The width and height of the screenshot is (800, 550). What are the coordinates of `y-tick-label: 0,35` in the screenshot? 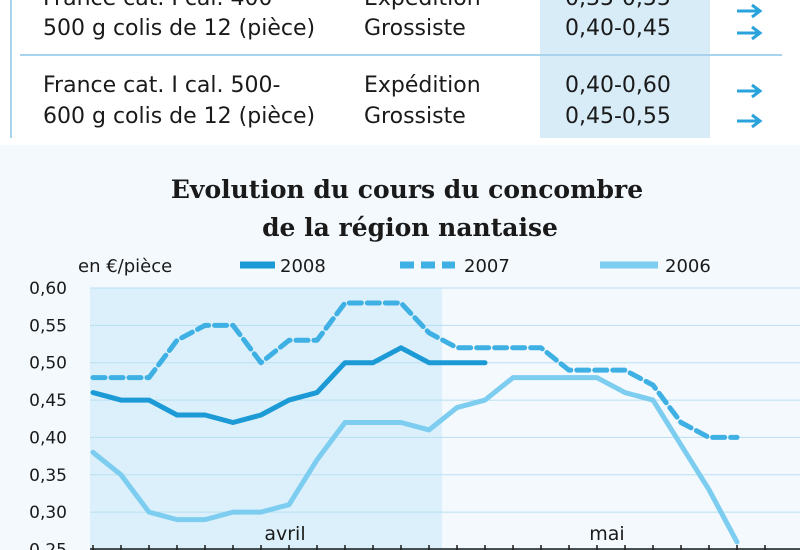 It's located at (48, 476).